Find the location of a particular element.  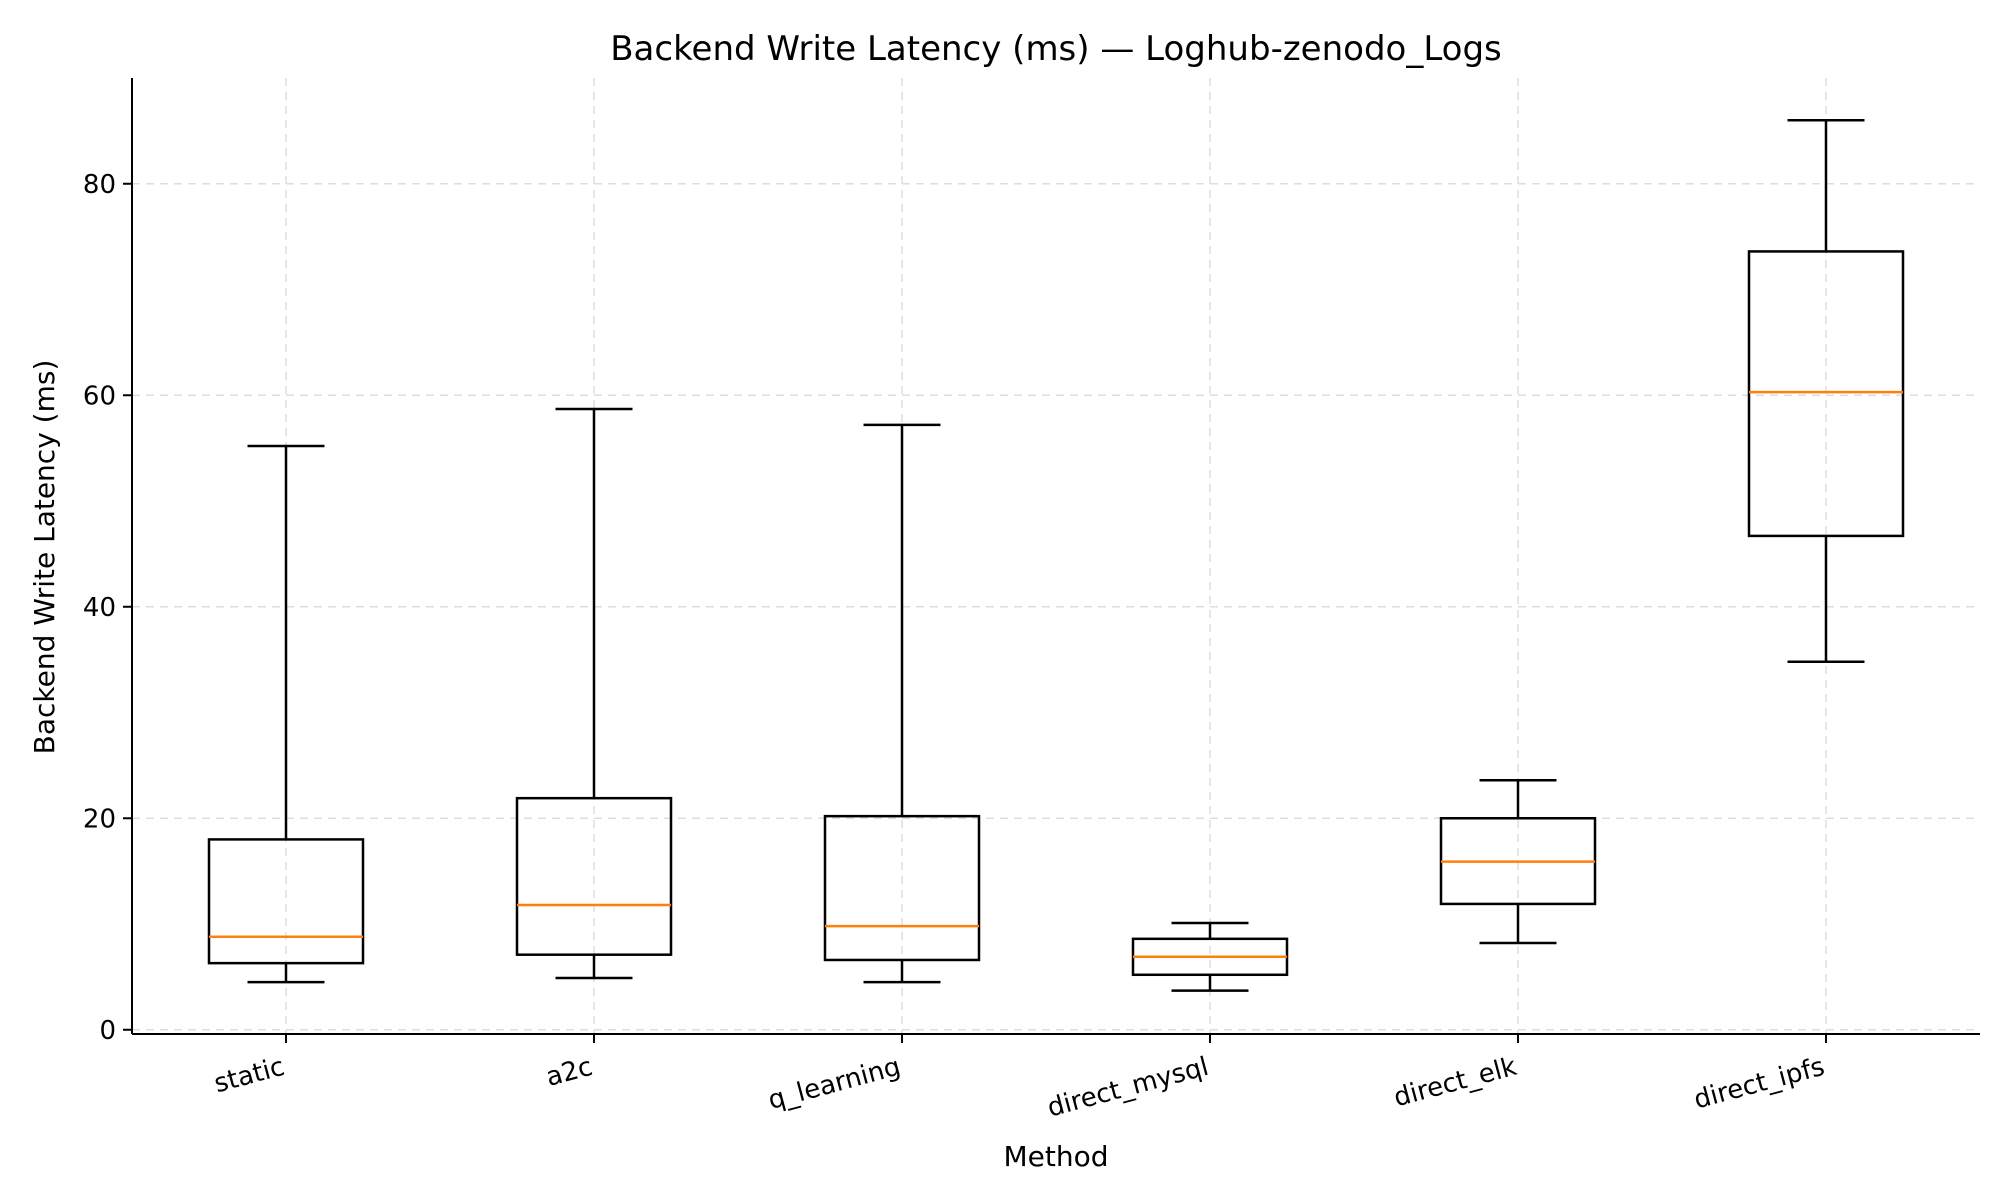

y-tick-label: 40 is located at coordinates (99, 608).